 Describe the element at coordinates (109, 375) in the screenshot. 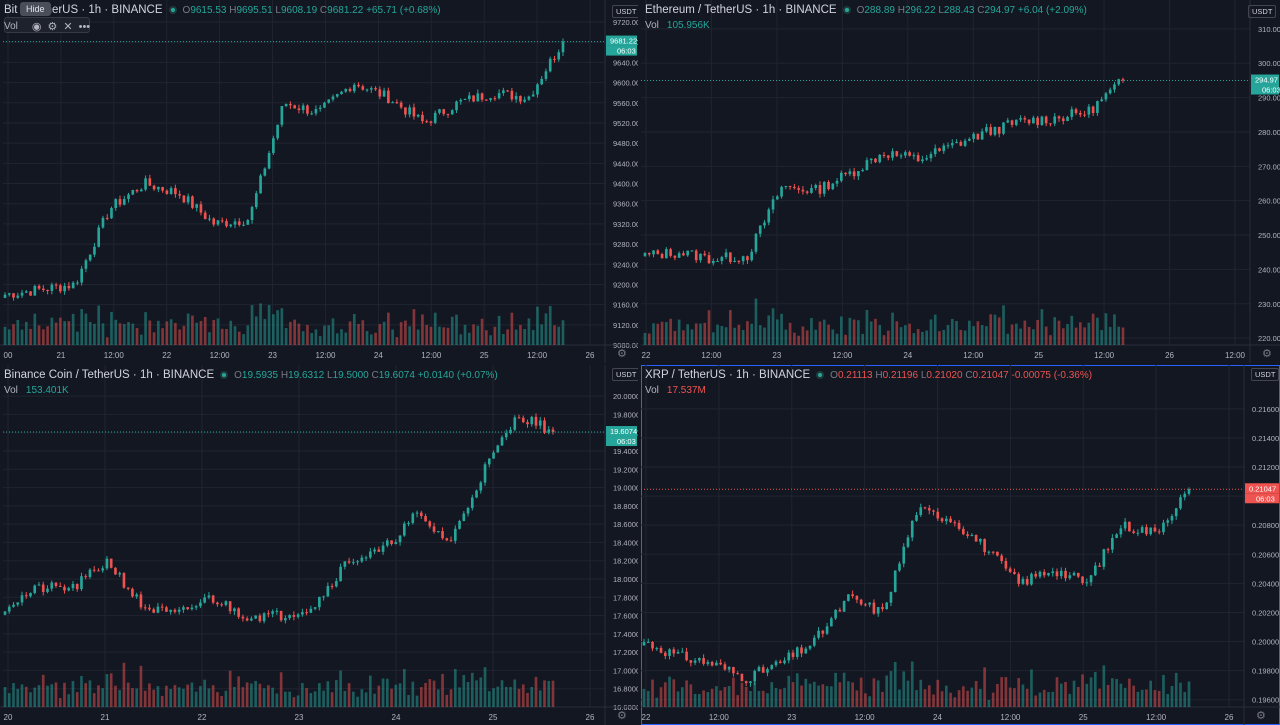

I see `symbol-title: Binance Coin / TetherUS · 1h · BINANCE` at that location.